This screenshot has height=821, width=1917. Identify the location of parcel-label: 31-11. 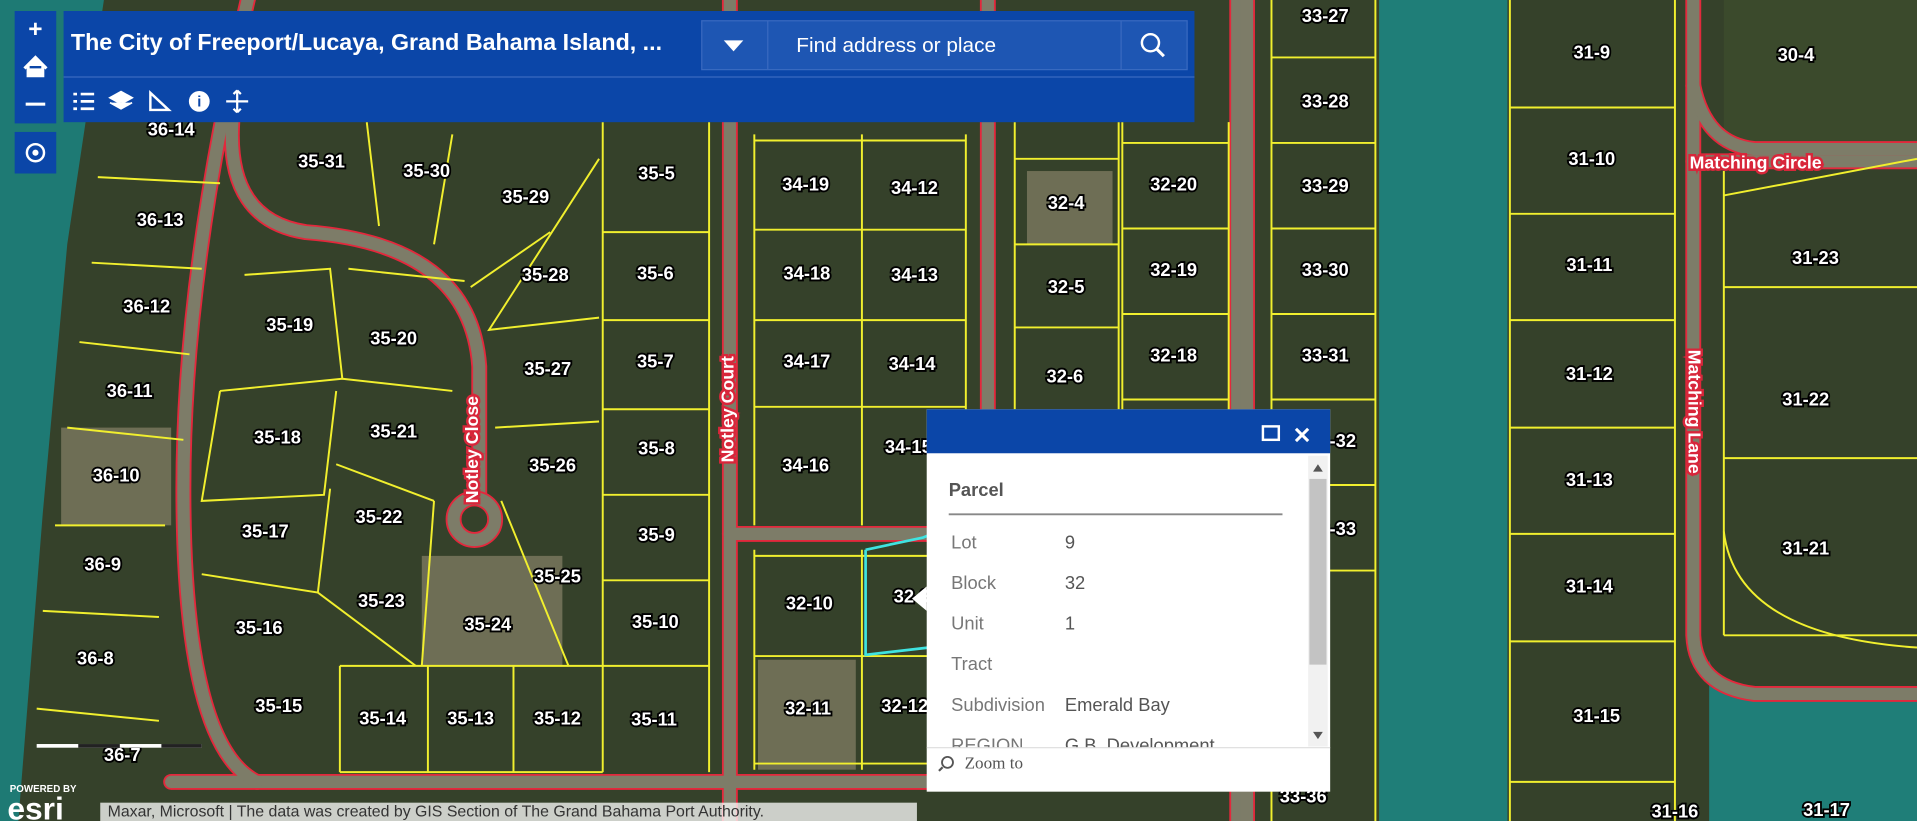
(1589, 264).